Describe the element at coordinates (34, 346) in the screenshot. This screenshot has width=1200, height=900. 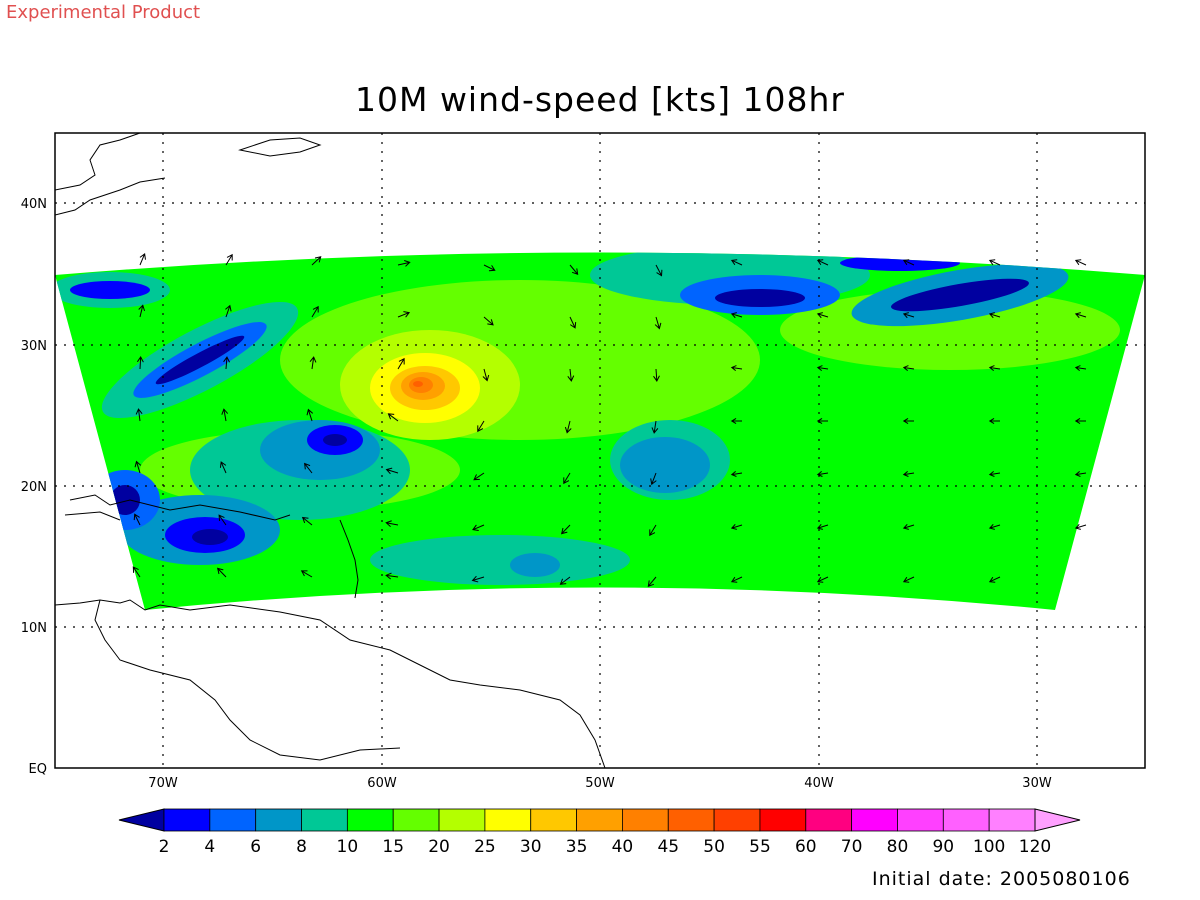
I see `lat-label-30n: 30N` at that location.